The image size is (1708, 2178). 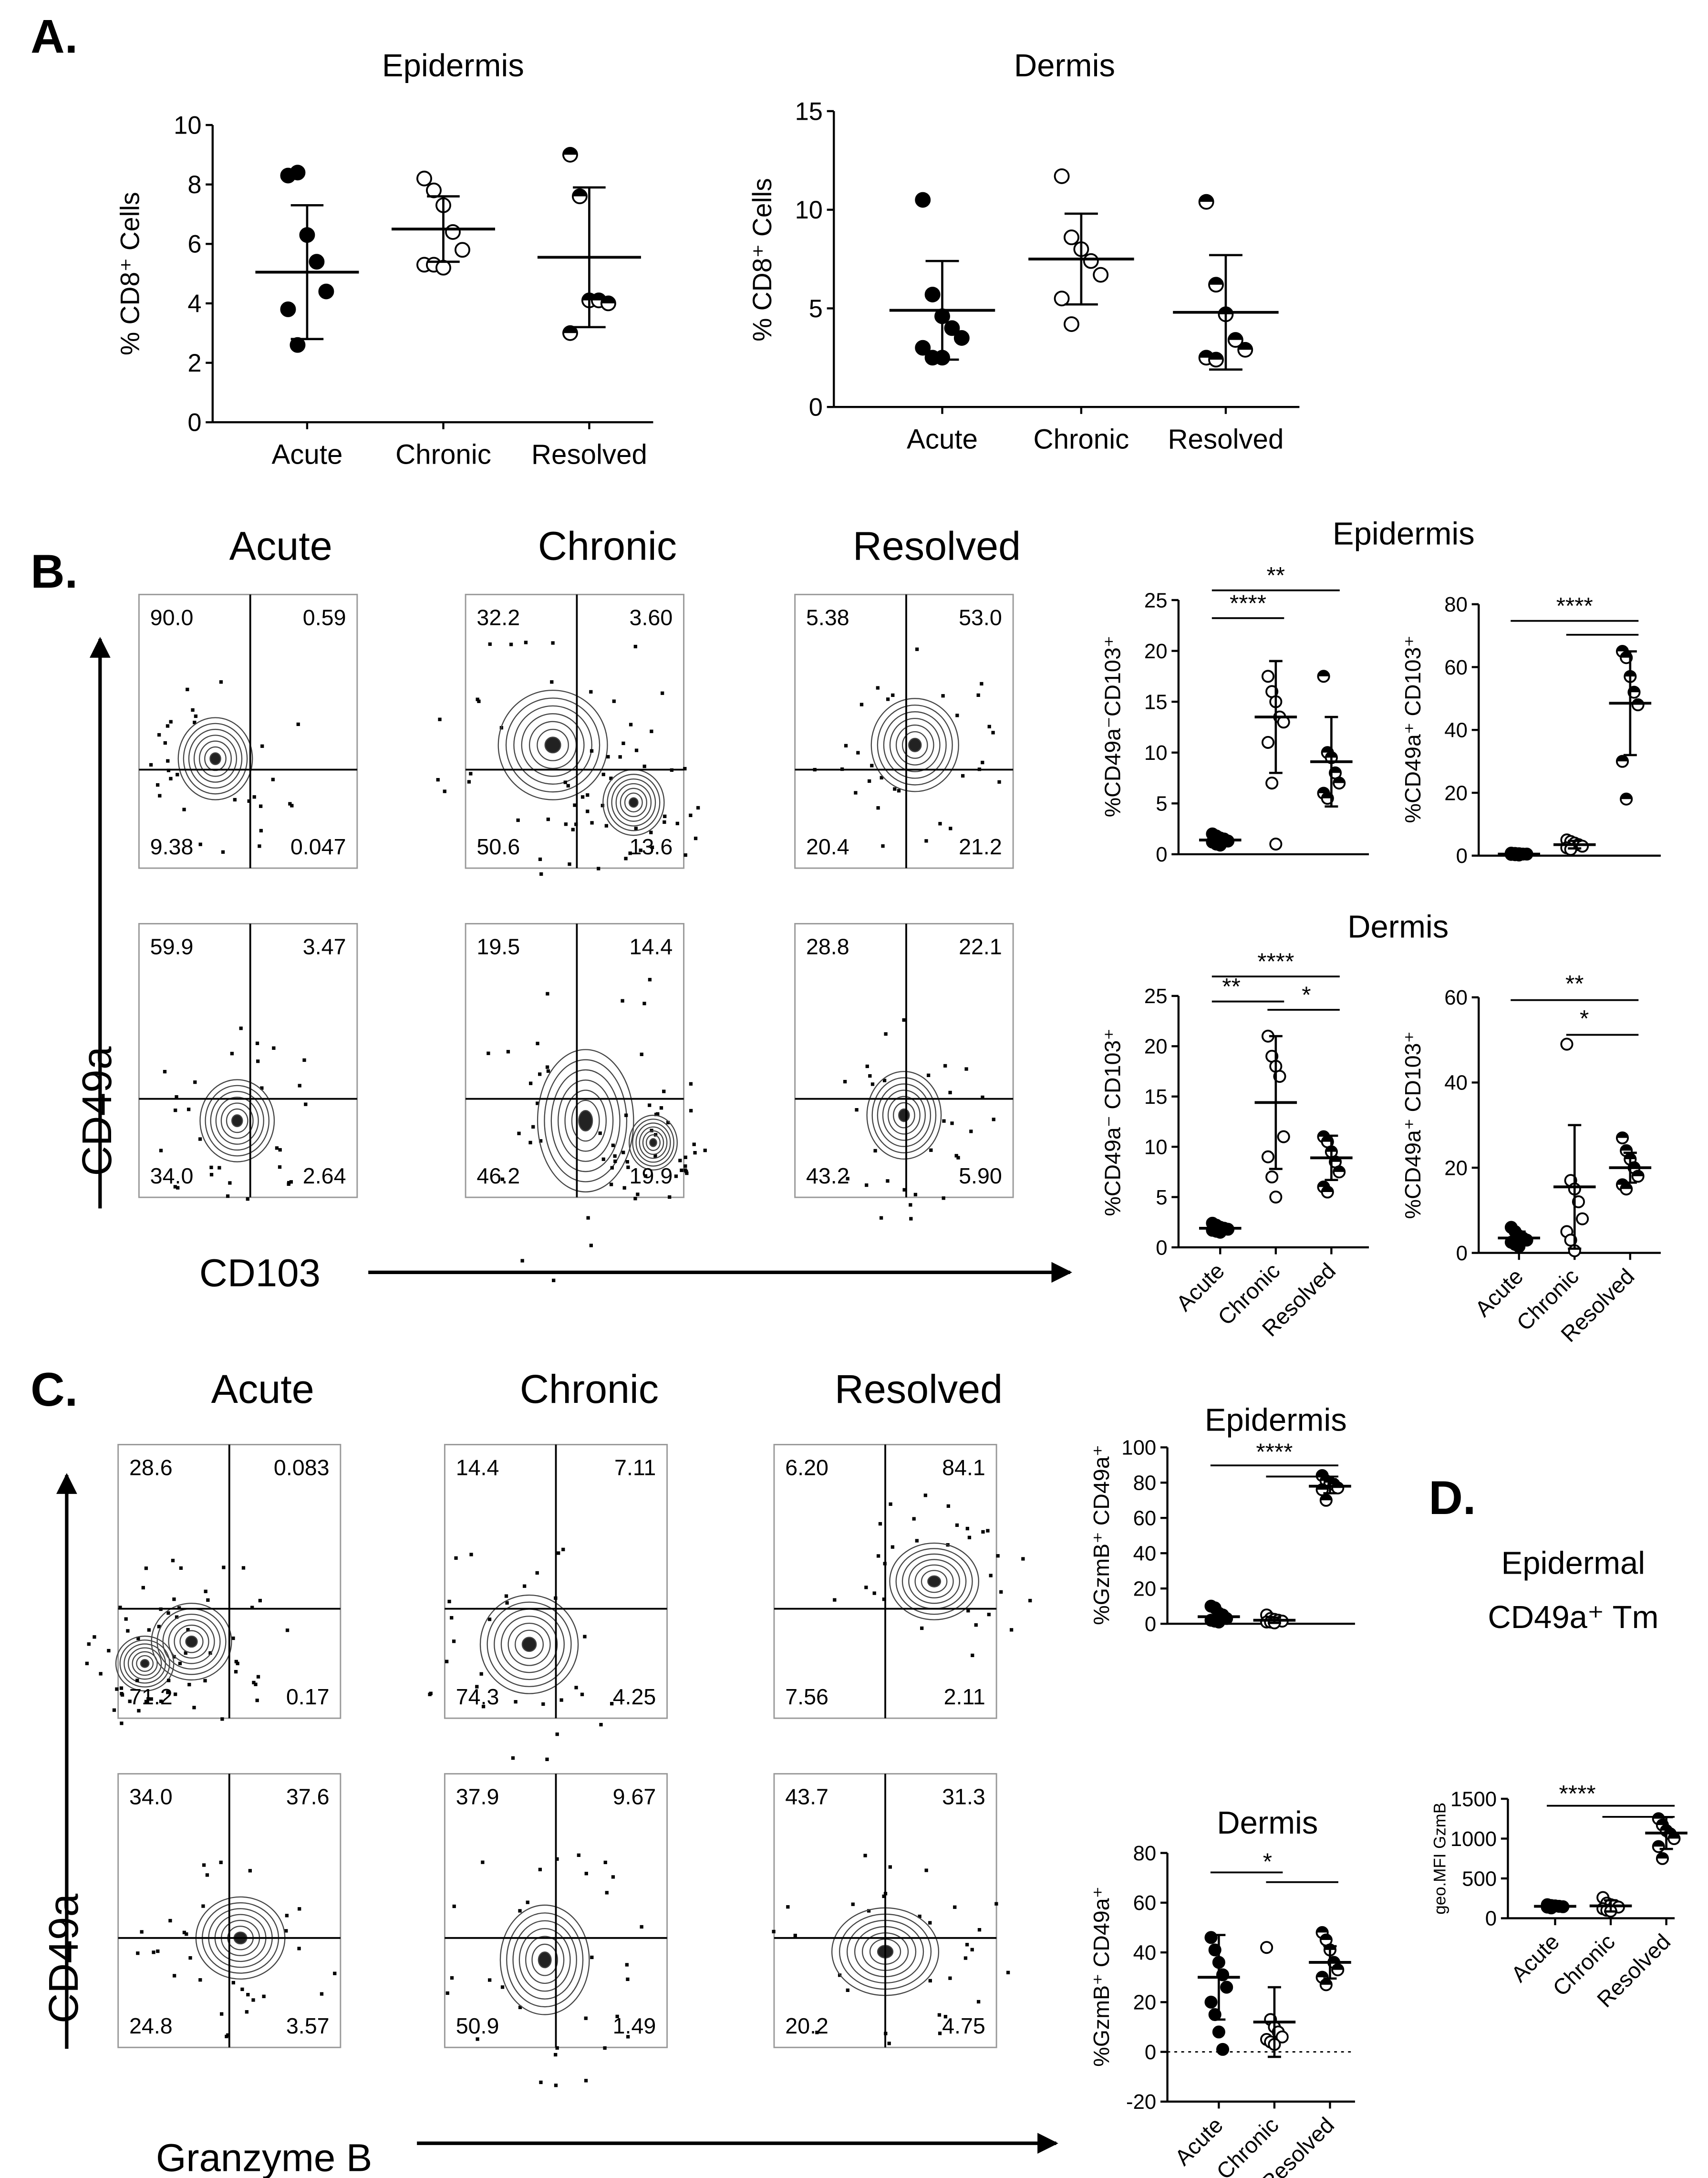 I want to click on quadrant-percent: 2.64, so click(x=324, y=1176).